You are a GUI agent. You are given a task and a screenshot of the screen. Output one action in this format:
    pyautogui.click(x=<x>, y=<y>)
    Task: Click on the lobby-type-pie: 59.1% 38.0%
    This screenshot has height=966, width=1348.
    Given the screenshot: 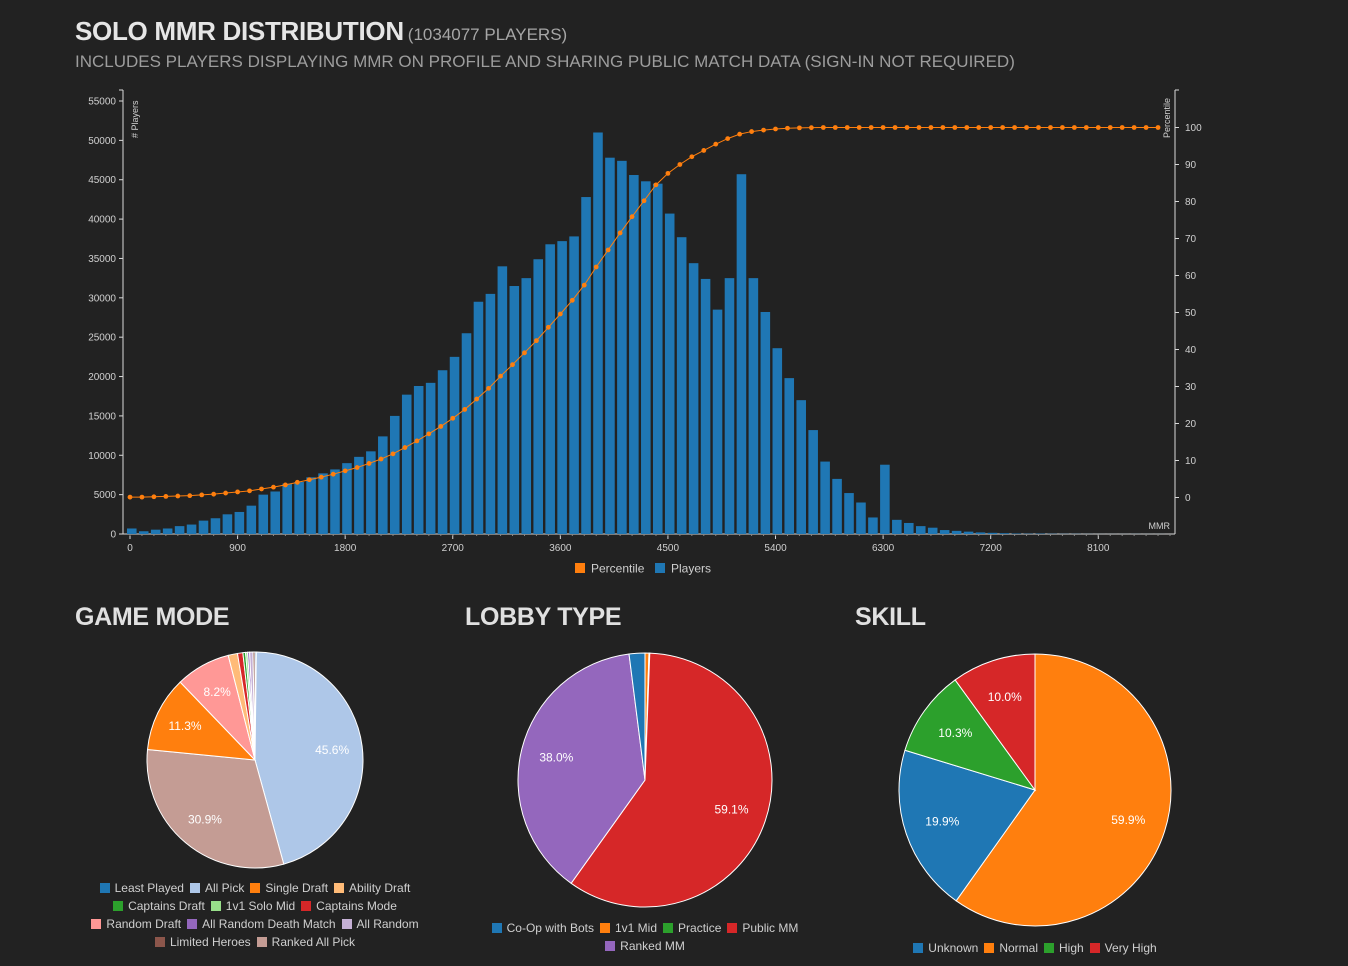 What is the action you would take?
    pyautogui.click(x=645, y=780)
    